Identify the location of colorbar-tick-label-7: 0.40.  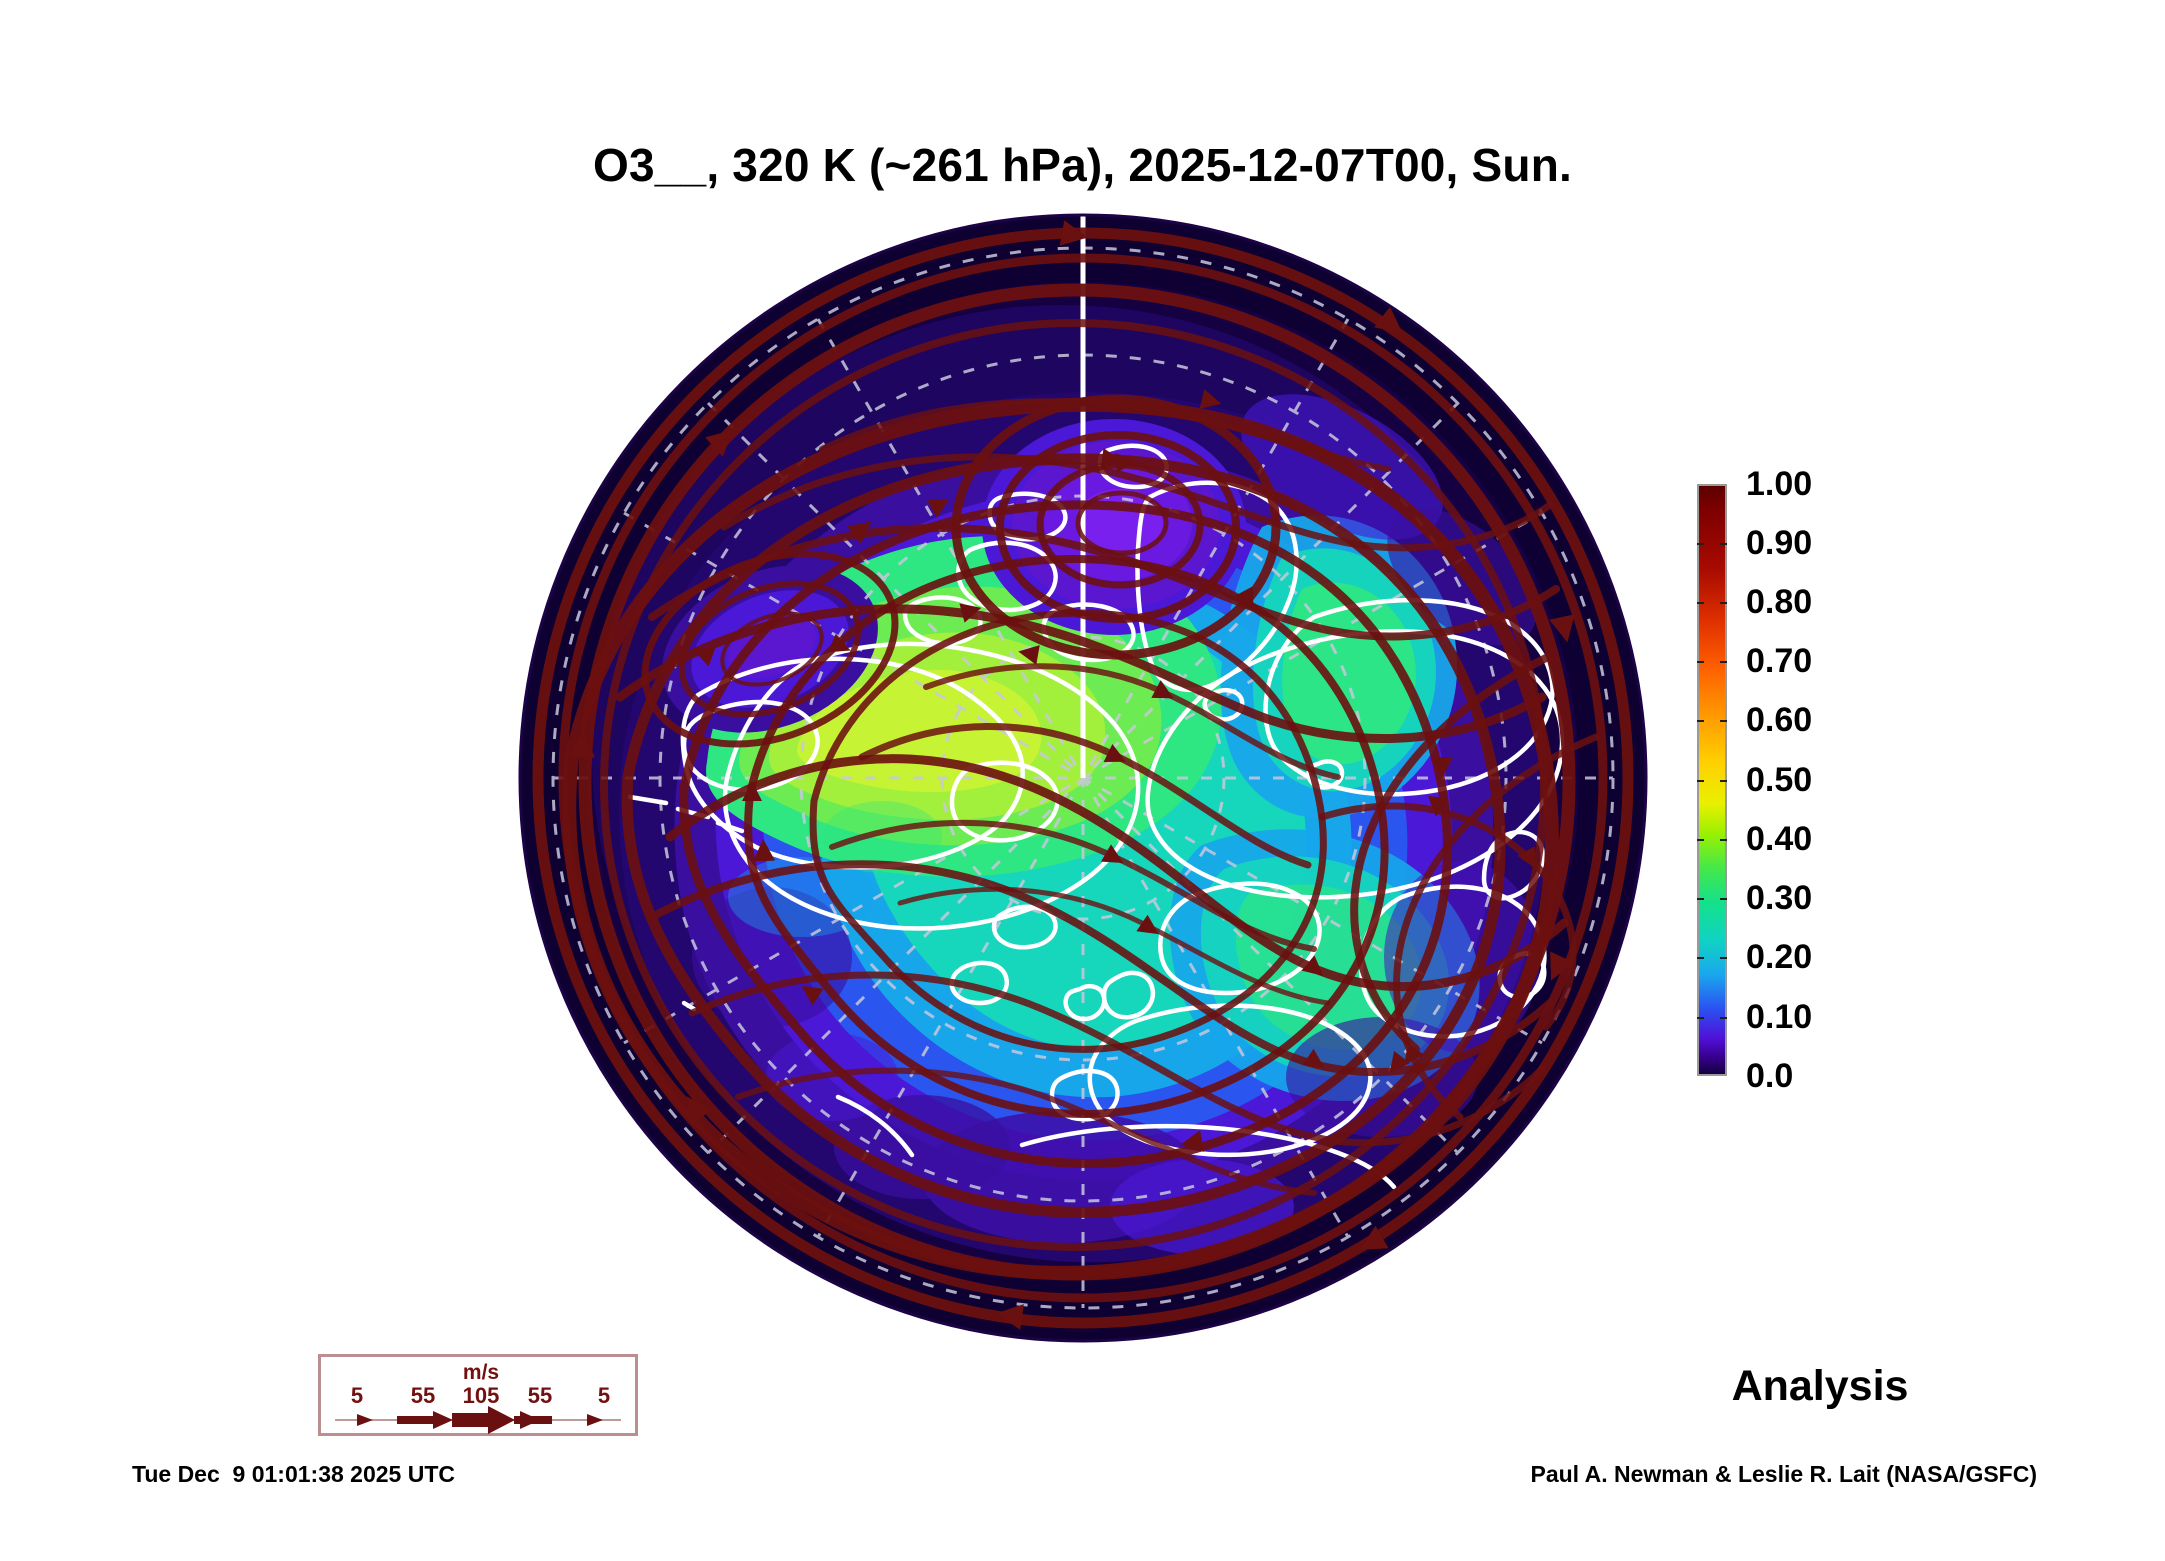
(1779, 839).